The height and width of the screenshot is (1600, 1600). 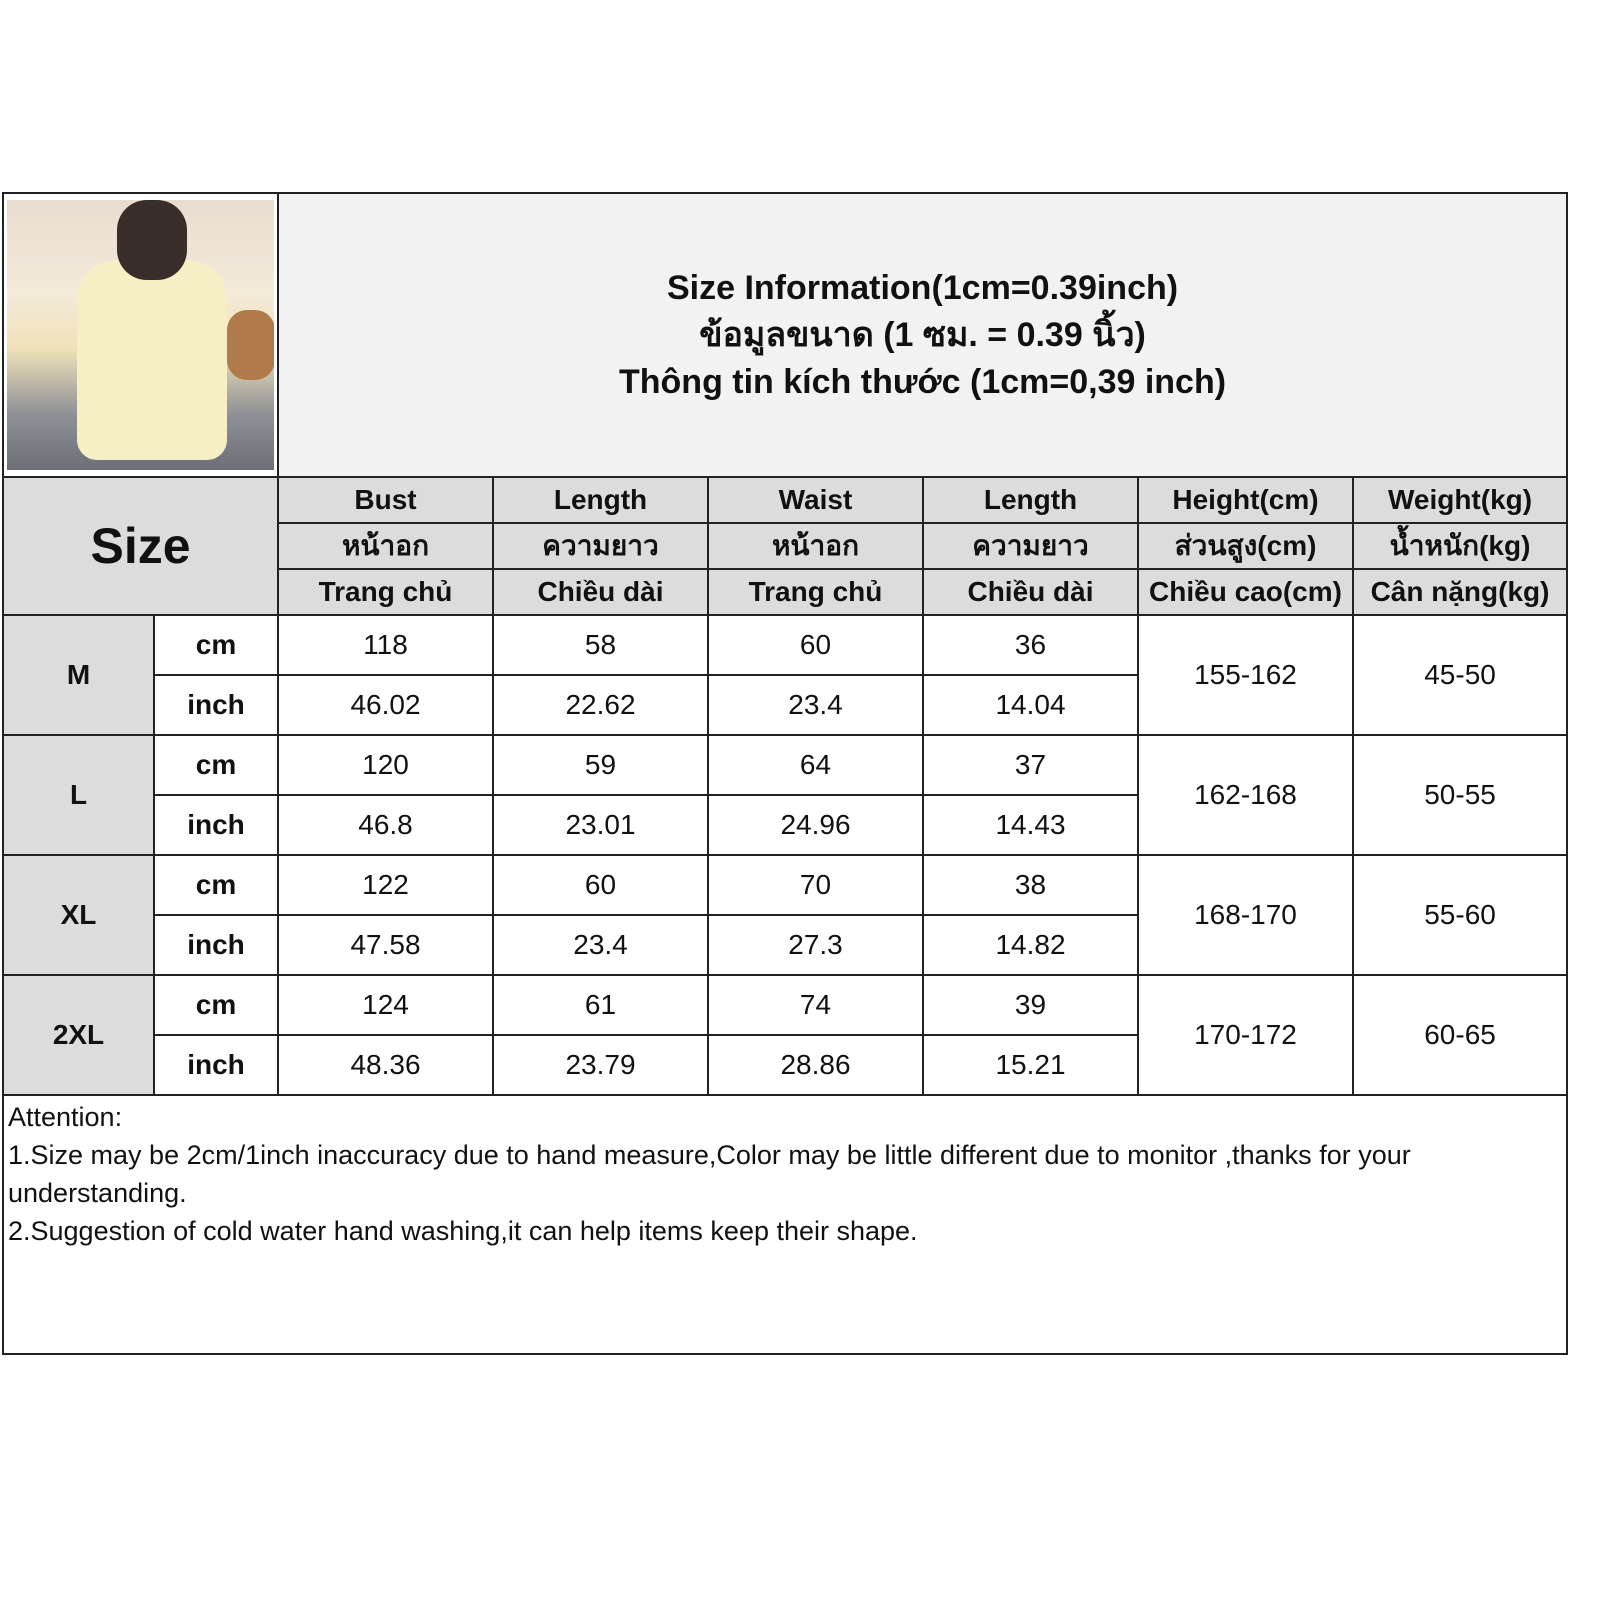 What do you see at coordinates (1460, 500) in the screenshot?
I see `column-header: Weight(kg)` at bounding box center [1460, 500].